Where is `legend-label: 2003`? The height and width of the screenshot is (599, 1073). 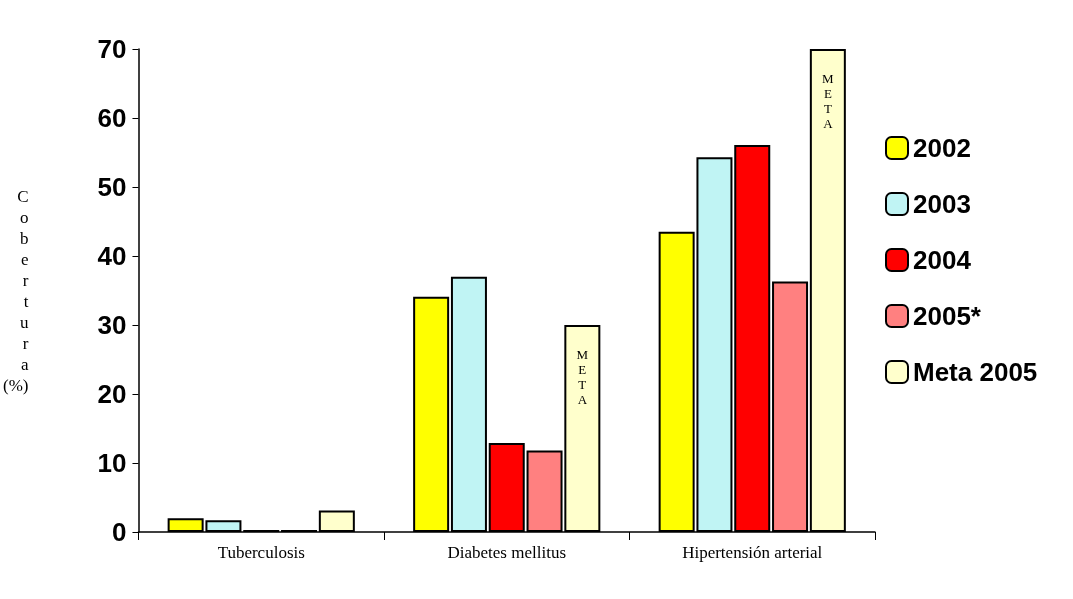 legend-label: 2003 is located at coordinates (942, 204).